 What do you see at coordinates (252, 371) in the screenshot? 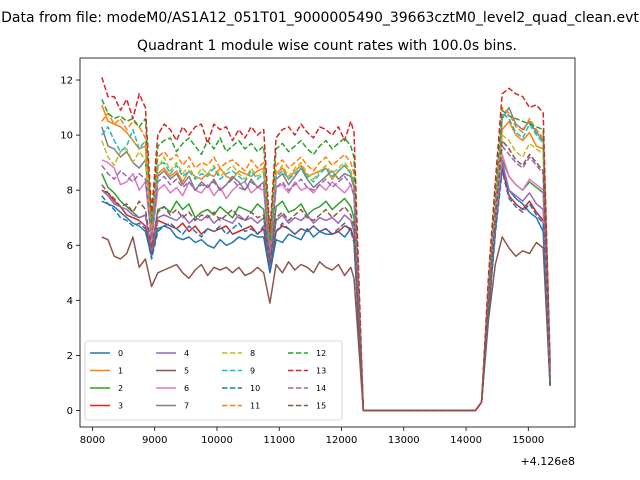
I see `legend-label: 9` at bounding box center [252, 371].